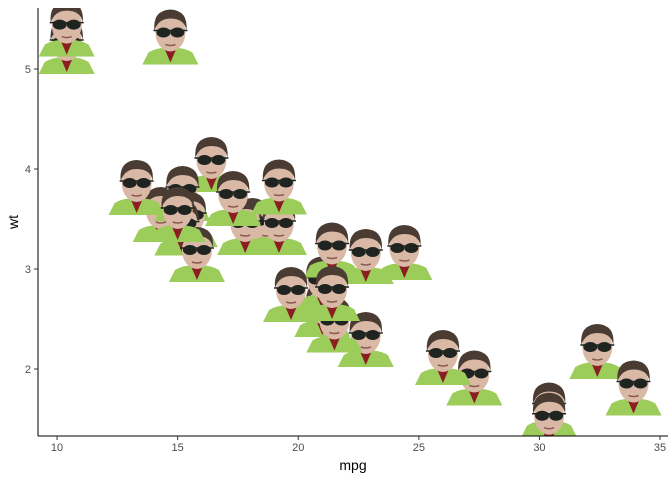  I want to click on x-tick-label: 15, so click(178, 448).